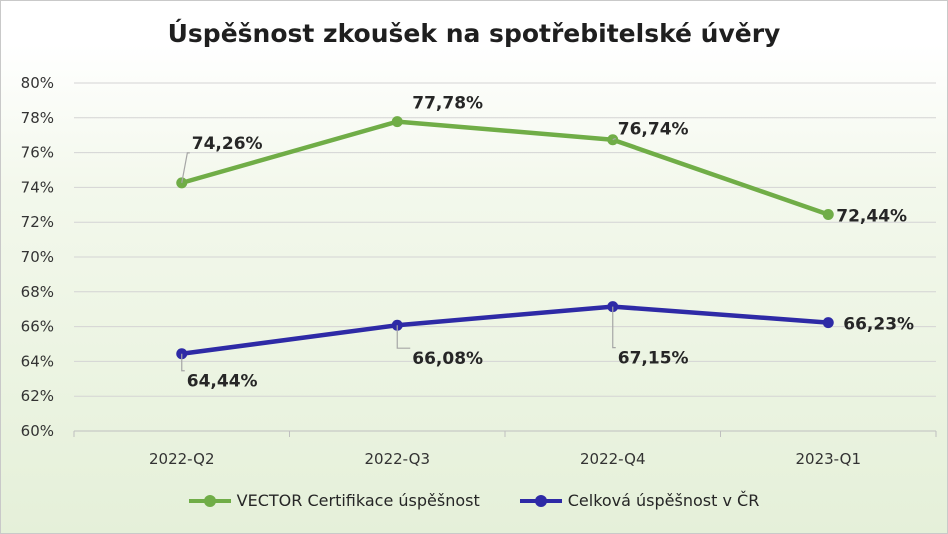 Image resolution: width=948 pixels, height=534 pixels. Describe the element at coordinates (222, 382) in the screenshot. I see `data-label-1-0: 64,44%` at that location.